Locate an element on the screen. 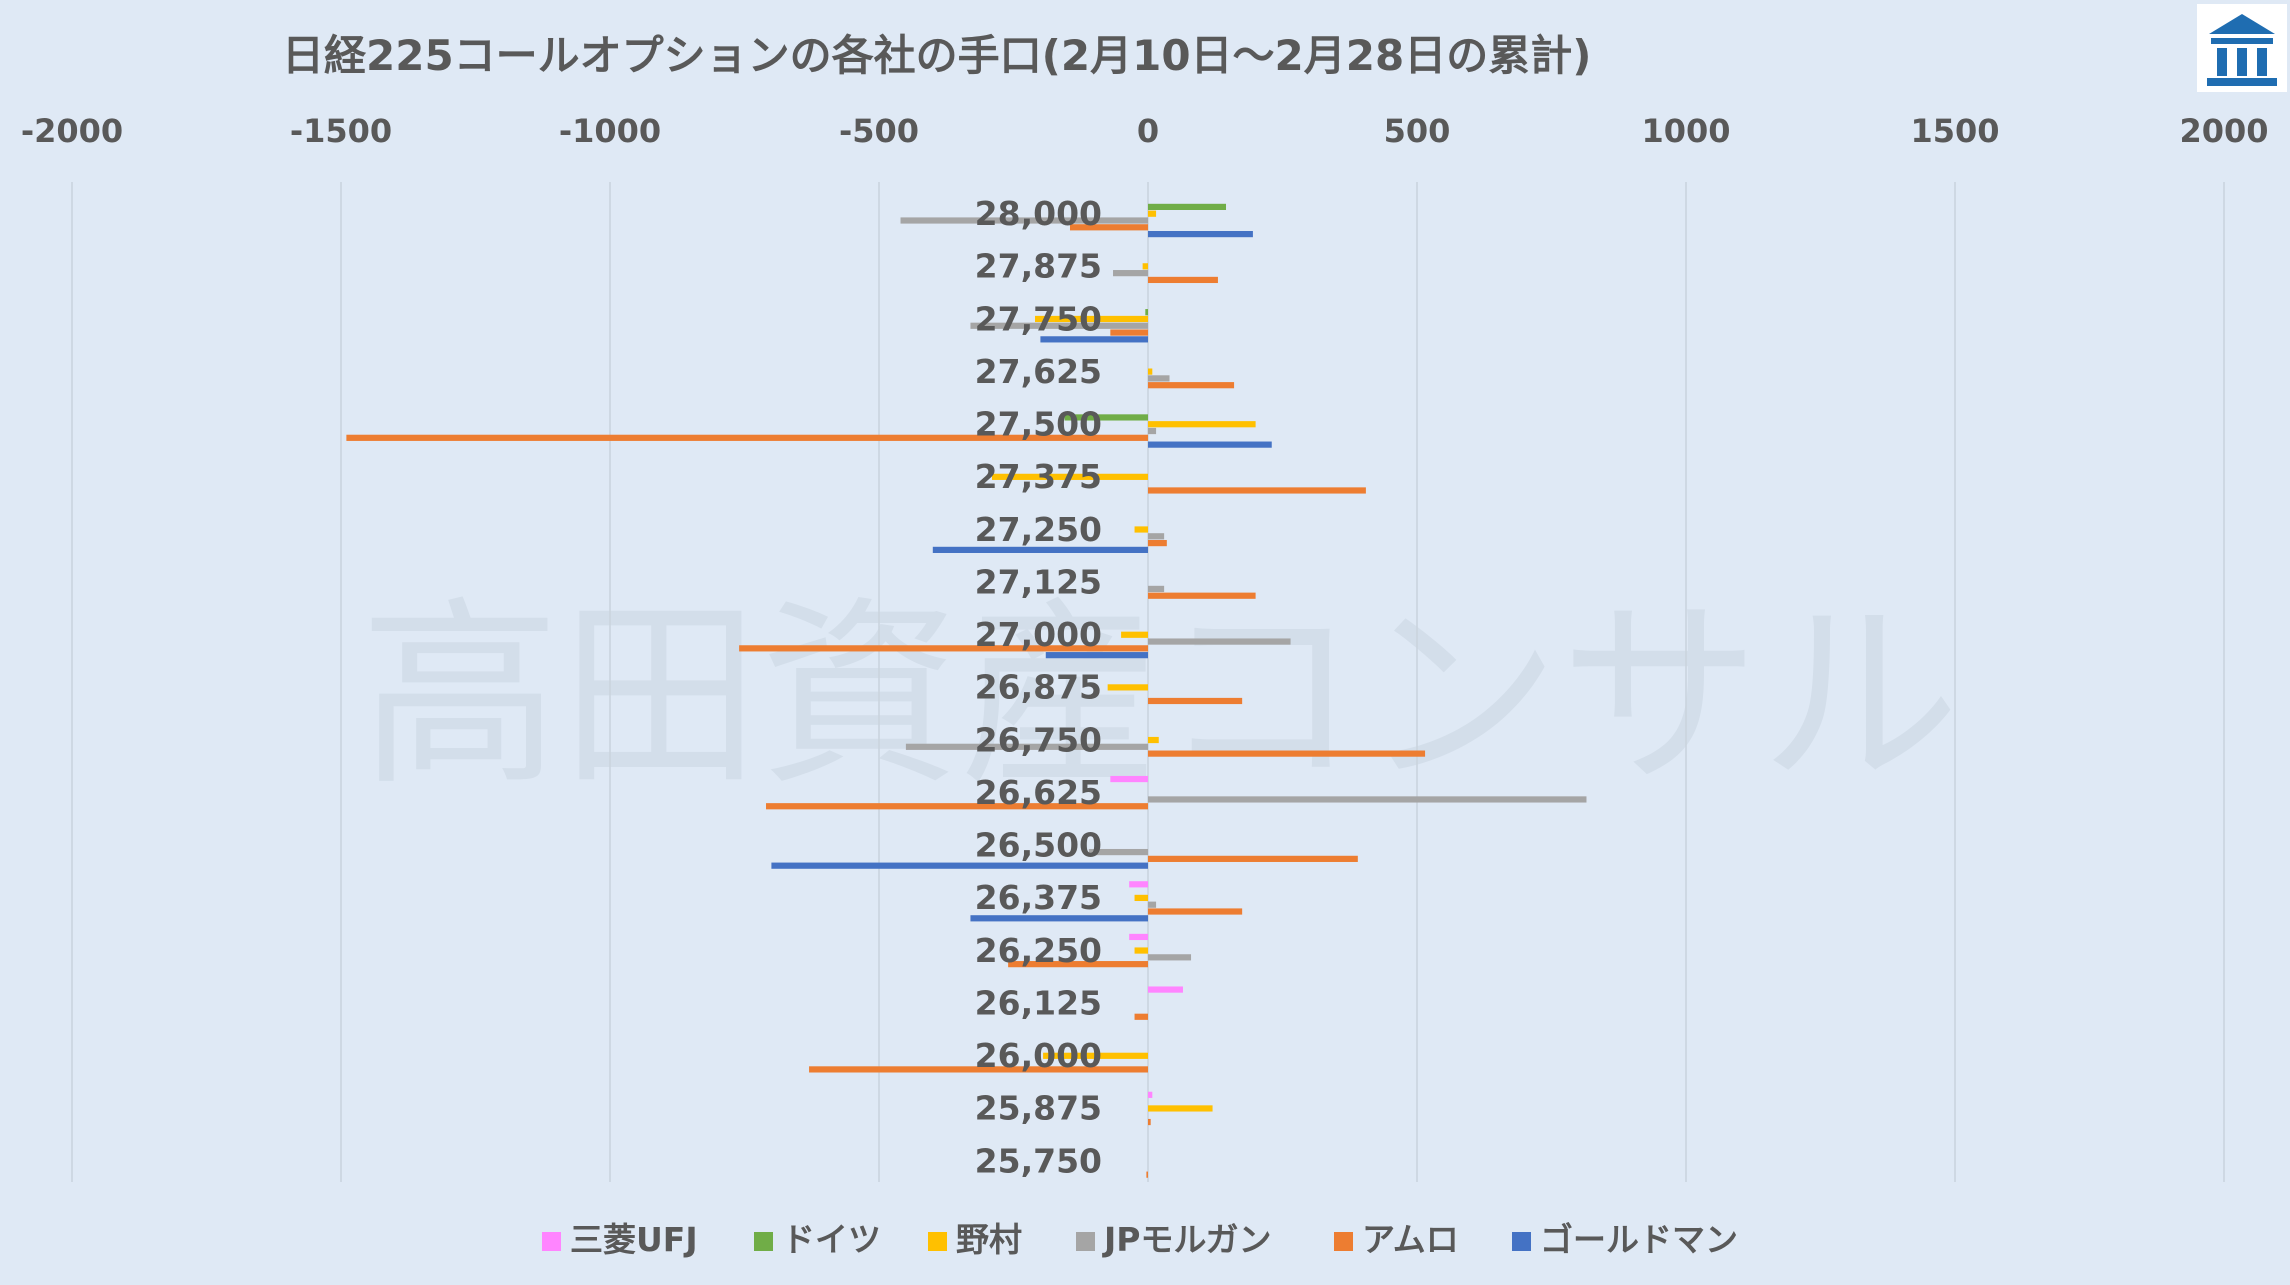 The image size is (2290, 1285). x-tick-label: 1500 is located at coordinates (1954, 131).